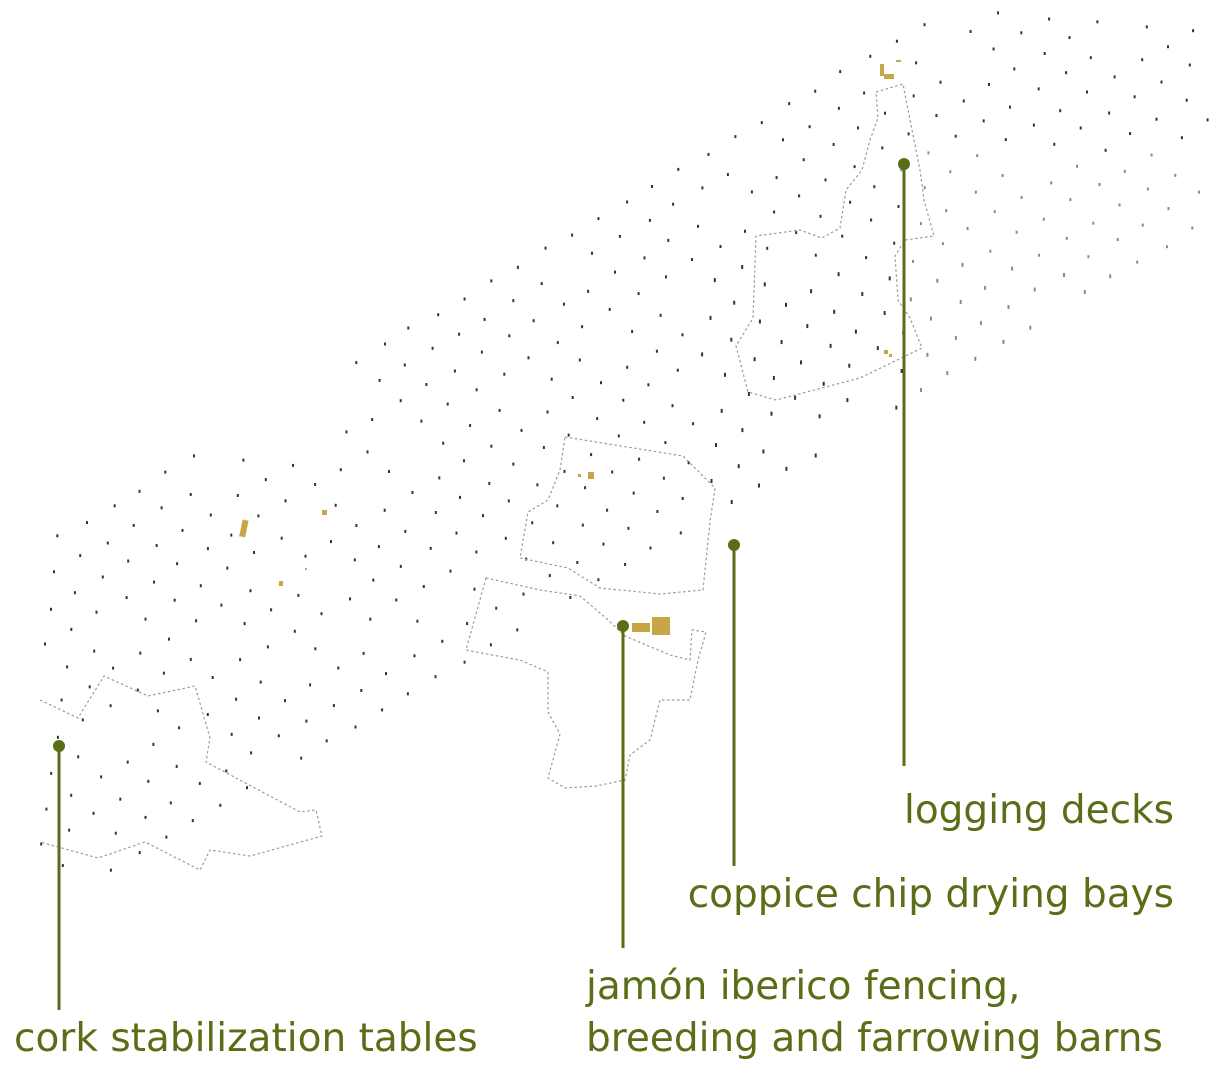 This screenshot has height=1070, width=1224. I want to click on leader-dot-cork-stabilization-tables, so click(59, 746).